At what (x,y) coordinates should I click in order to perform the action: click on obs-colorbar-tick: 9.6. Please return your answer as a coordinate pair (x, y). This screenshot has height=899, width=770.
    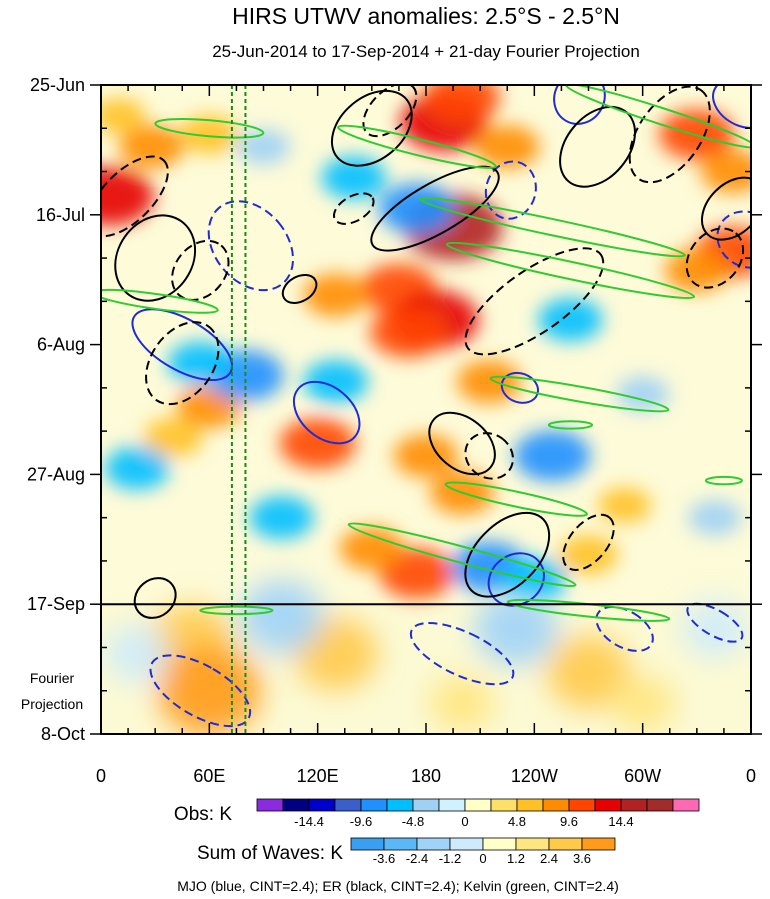
    Looking at the image, I should click on (569, 821).